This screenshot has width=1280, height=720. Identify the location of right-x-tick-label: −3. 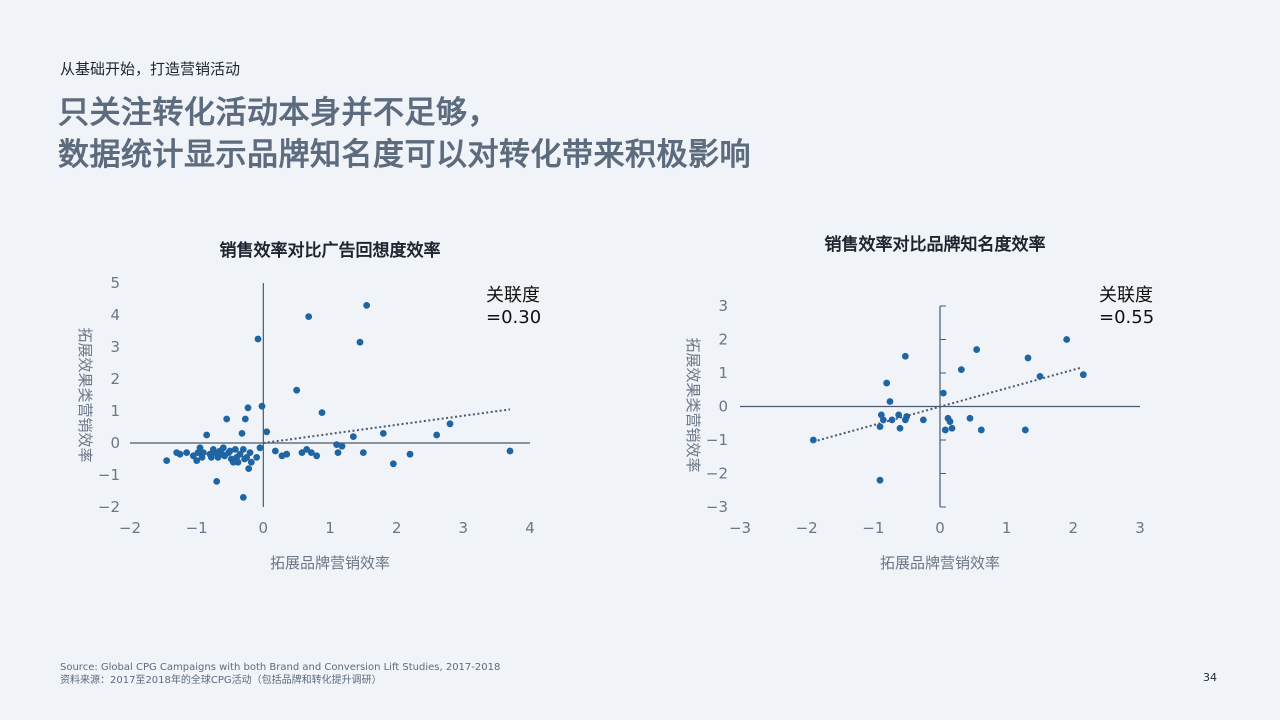
(740, 528).